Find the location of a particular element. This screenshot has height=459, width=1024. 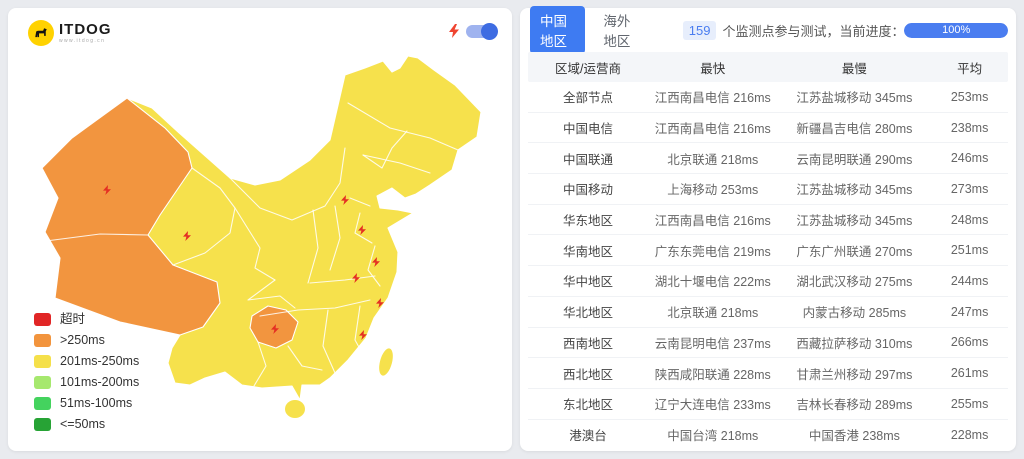

legend-label: <=50ms is located at coordinates (83, 424).